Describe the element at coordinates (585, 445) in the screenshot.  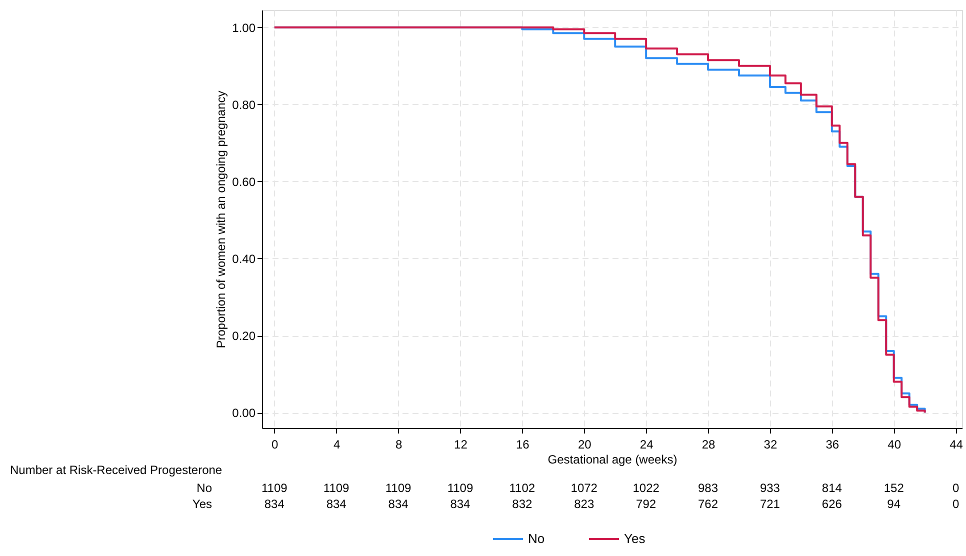
I see `x-tick-label: 20` at that location.